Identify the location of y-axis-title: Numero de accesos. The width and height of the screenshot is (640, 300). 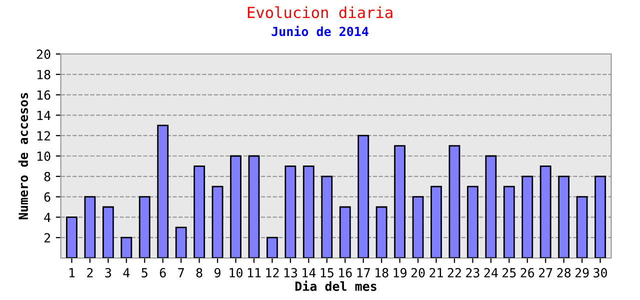
(23, 156).